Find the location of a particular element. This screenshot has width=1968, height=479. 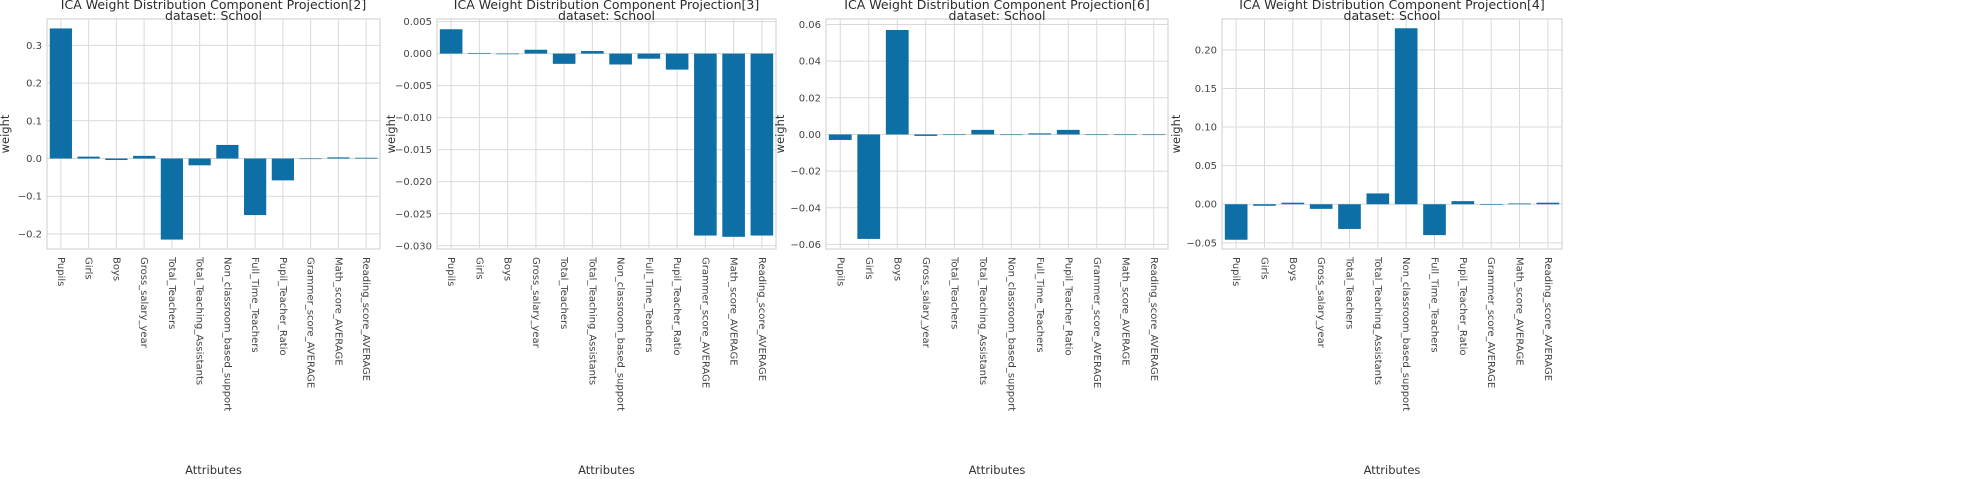

y-tick-label: −0.030 is located at coordinates (413, 246).